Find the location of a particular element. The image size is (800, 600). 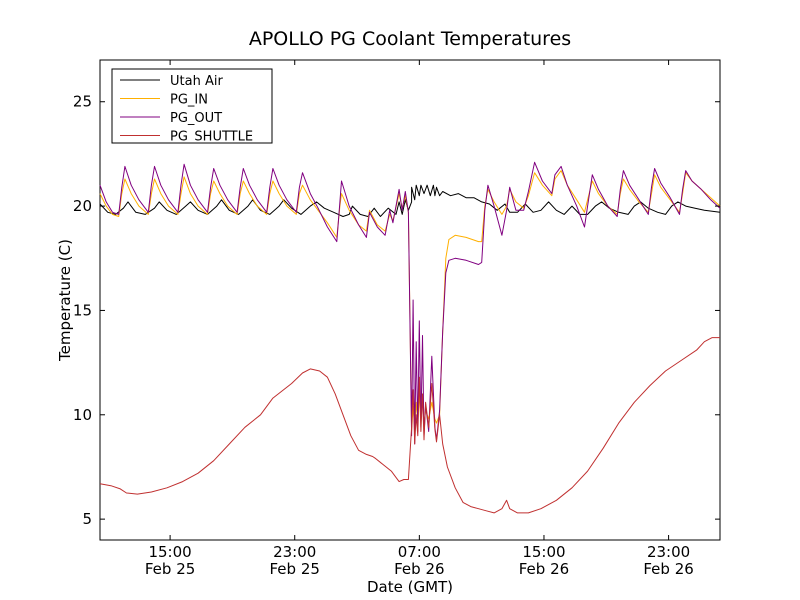

legend-label: PG_IN is located at coordinates (189, 100).